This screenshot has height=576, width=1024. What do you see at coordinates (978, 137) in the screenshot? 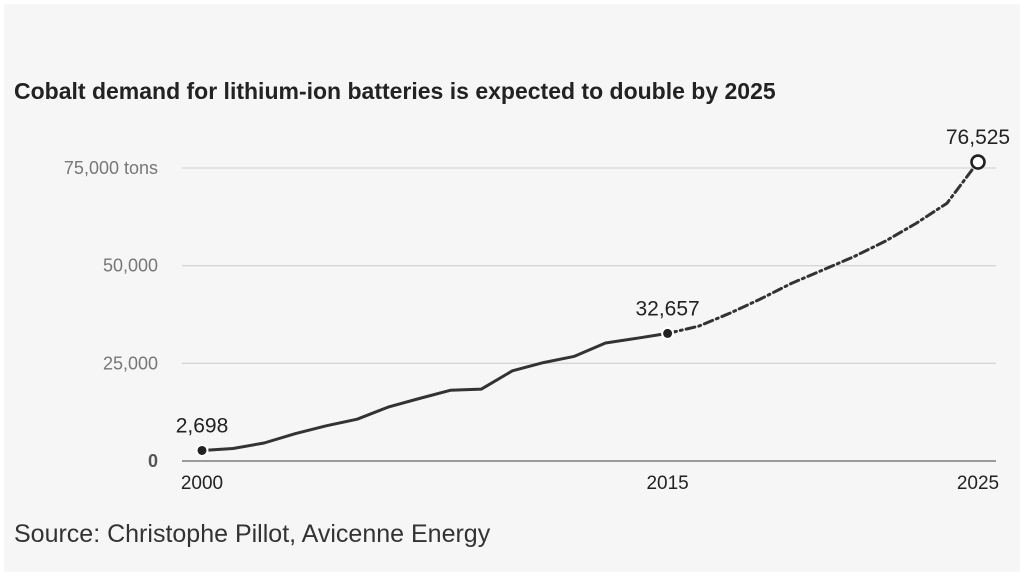
I see `data-label: 76,525` at bounding box center [978, 137].